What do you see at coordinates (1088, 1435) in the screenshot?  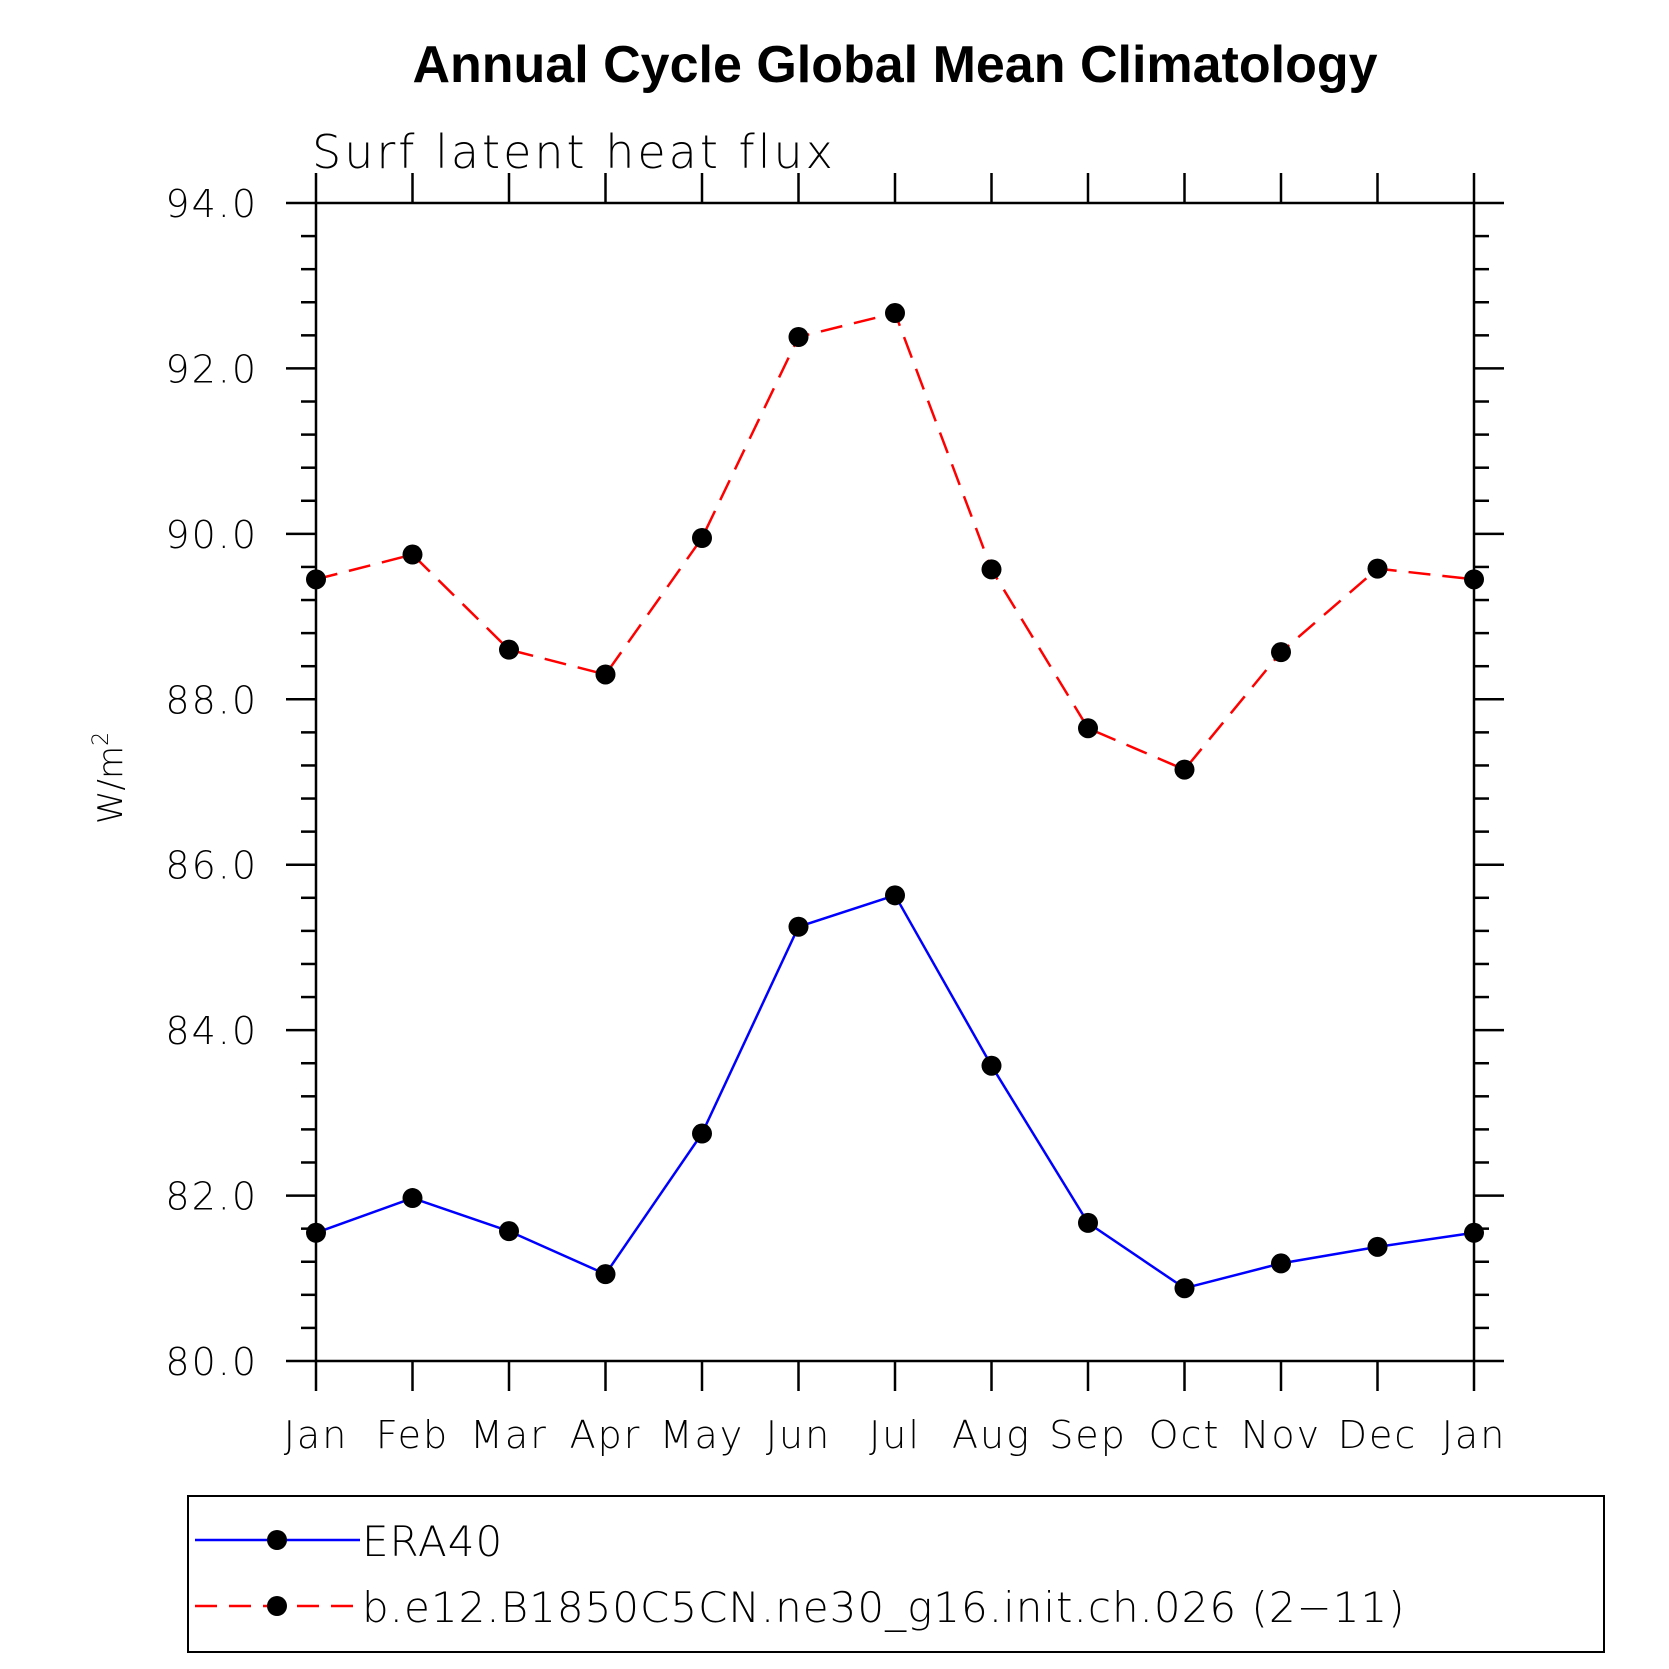 I see `x-tick-label: Sep` at bounding box center [1088, 1435].